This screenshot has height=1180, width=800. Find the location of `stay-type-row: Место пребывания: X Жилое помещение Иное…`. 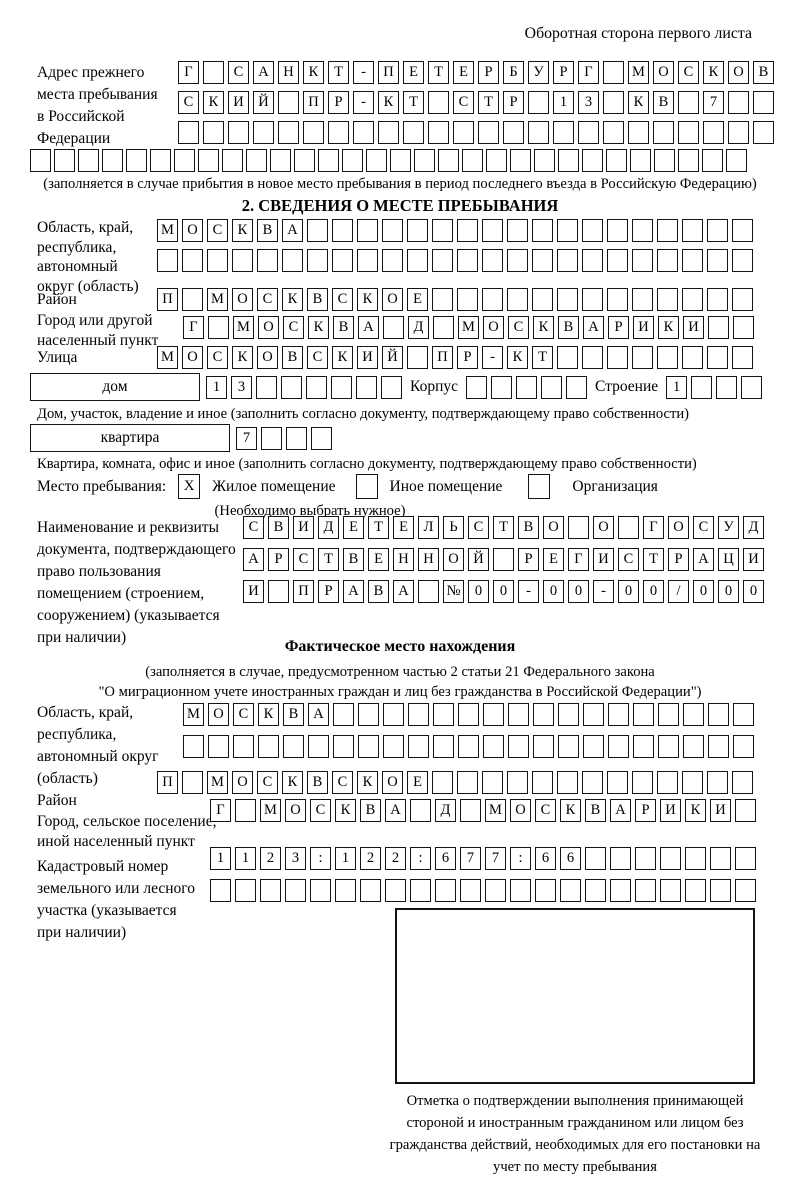

stay-type-row: Место пребывания: X Жилое помещение Иное… is located at coordinates (347, 486).